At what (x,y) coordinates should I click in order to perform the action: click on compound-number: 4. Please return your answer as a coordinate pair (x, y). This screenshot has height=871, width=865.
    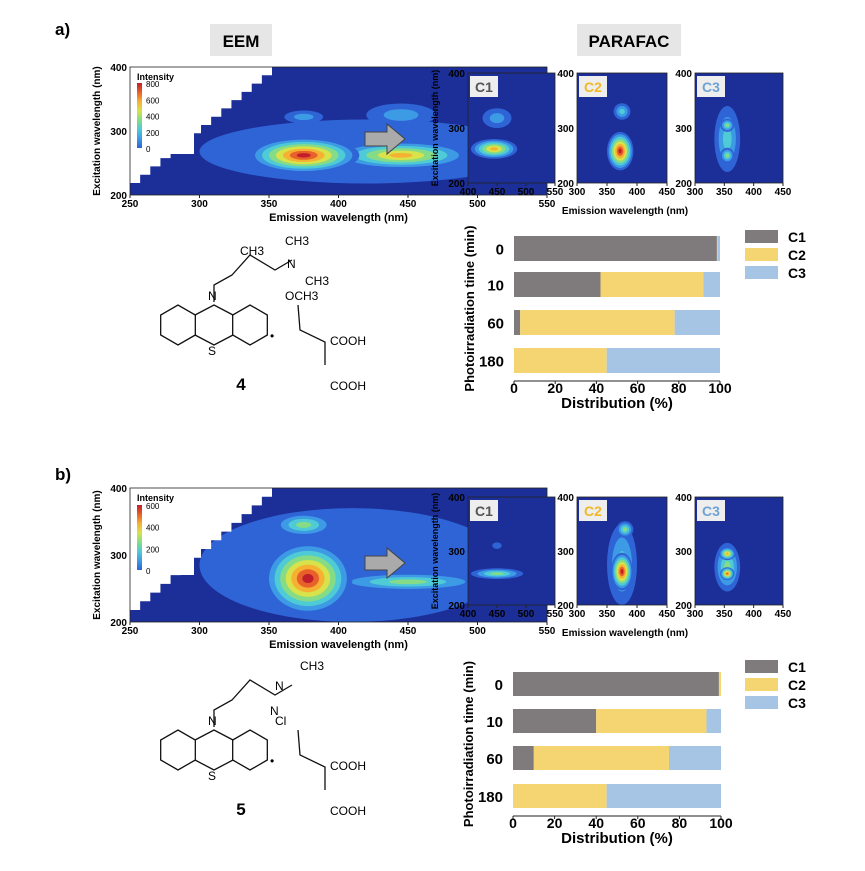
    Looking at the image, I should click on (241, 384).